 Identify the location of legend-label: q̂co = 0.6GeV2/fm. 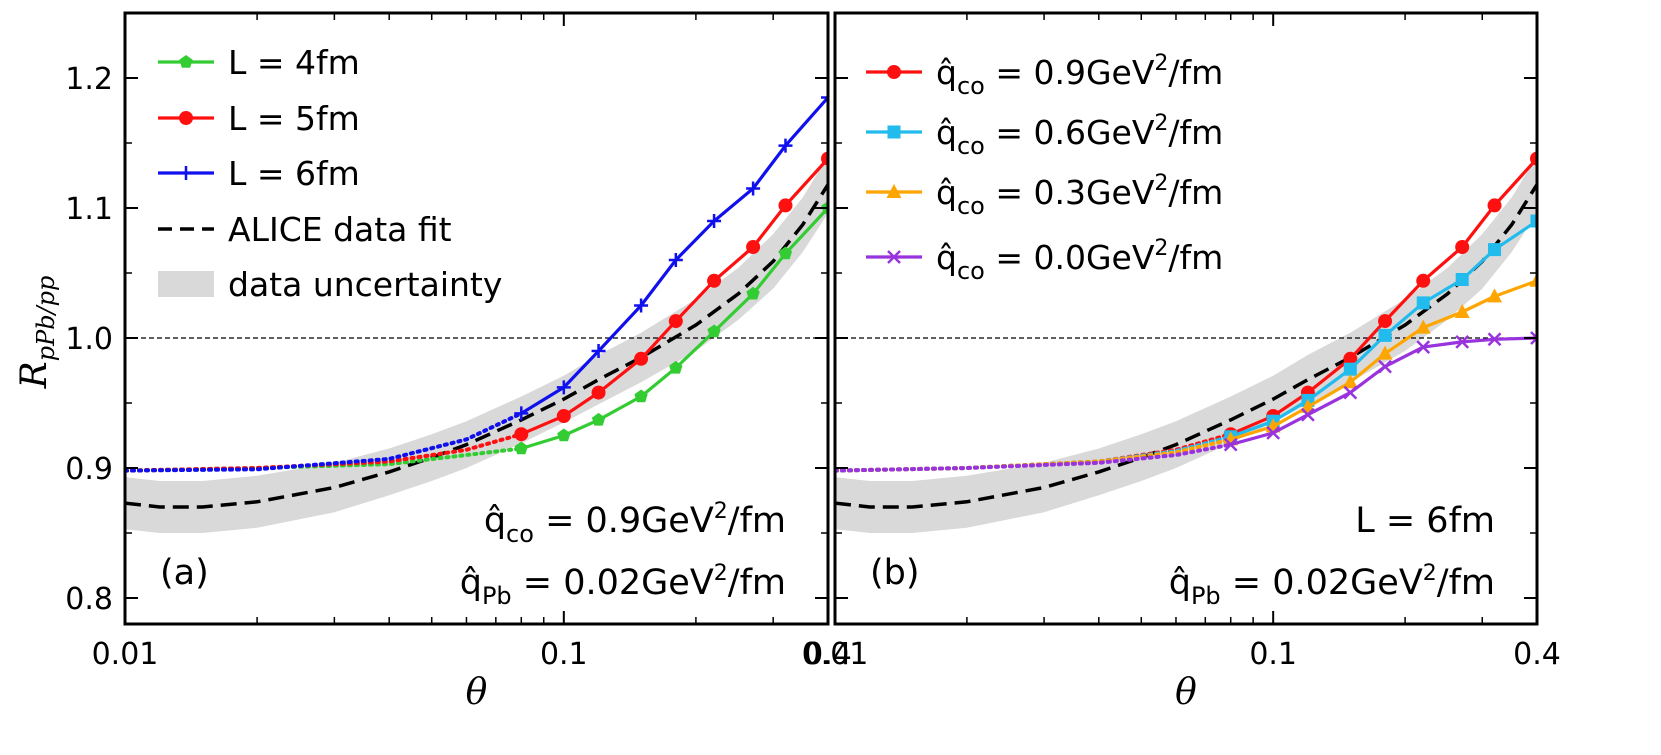
(1079, 135).